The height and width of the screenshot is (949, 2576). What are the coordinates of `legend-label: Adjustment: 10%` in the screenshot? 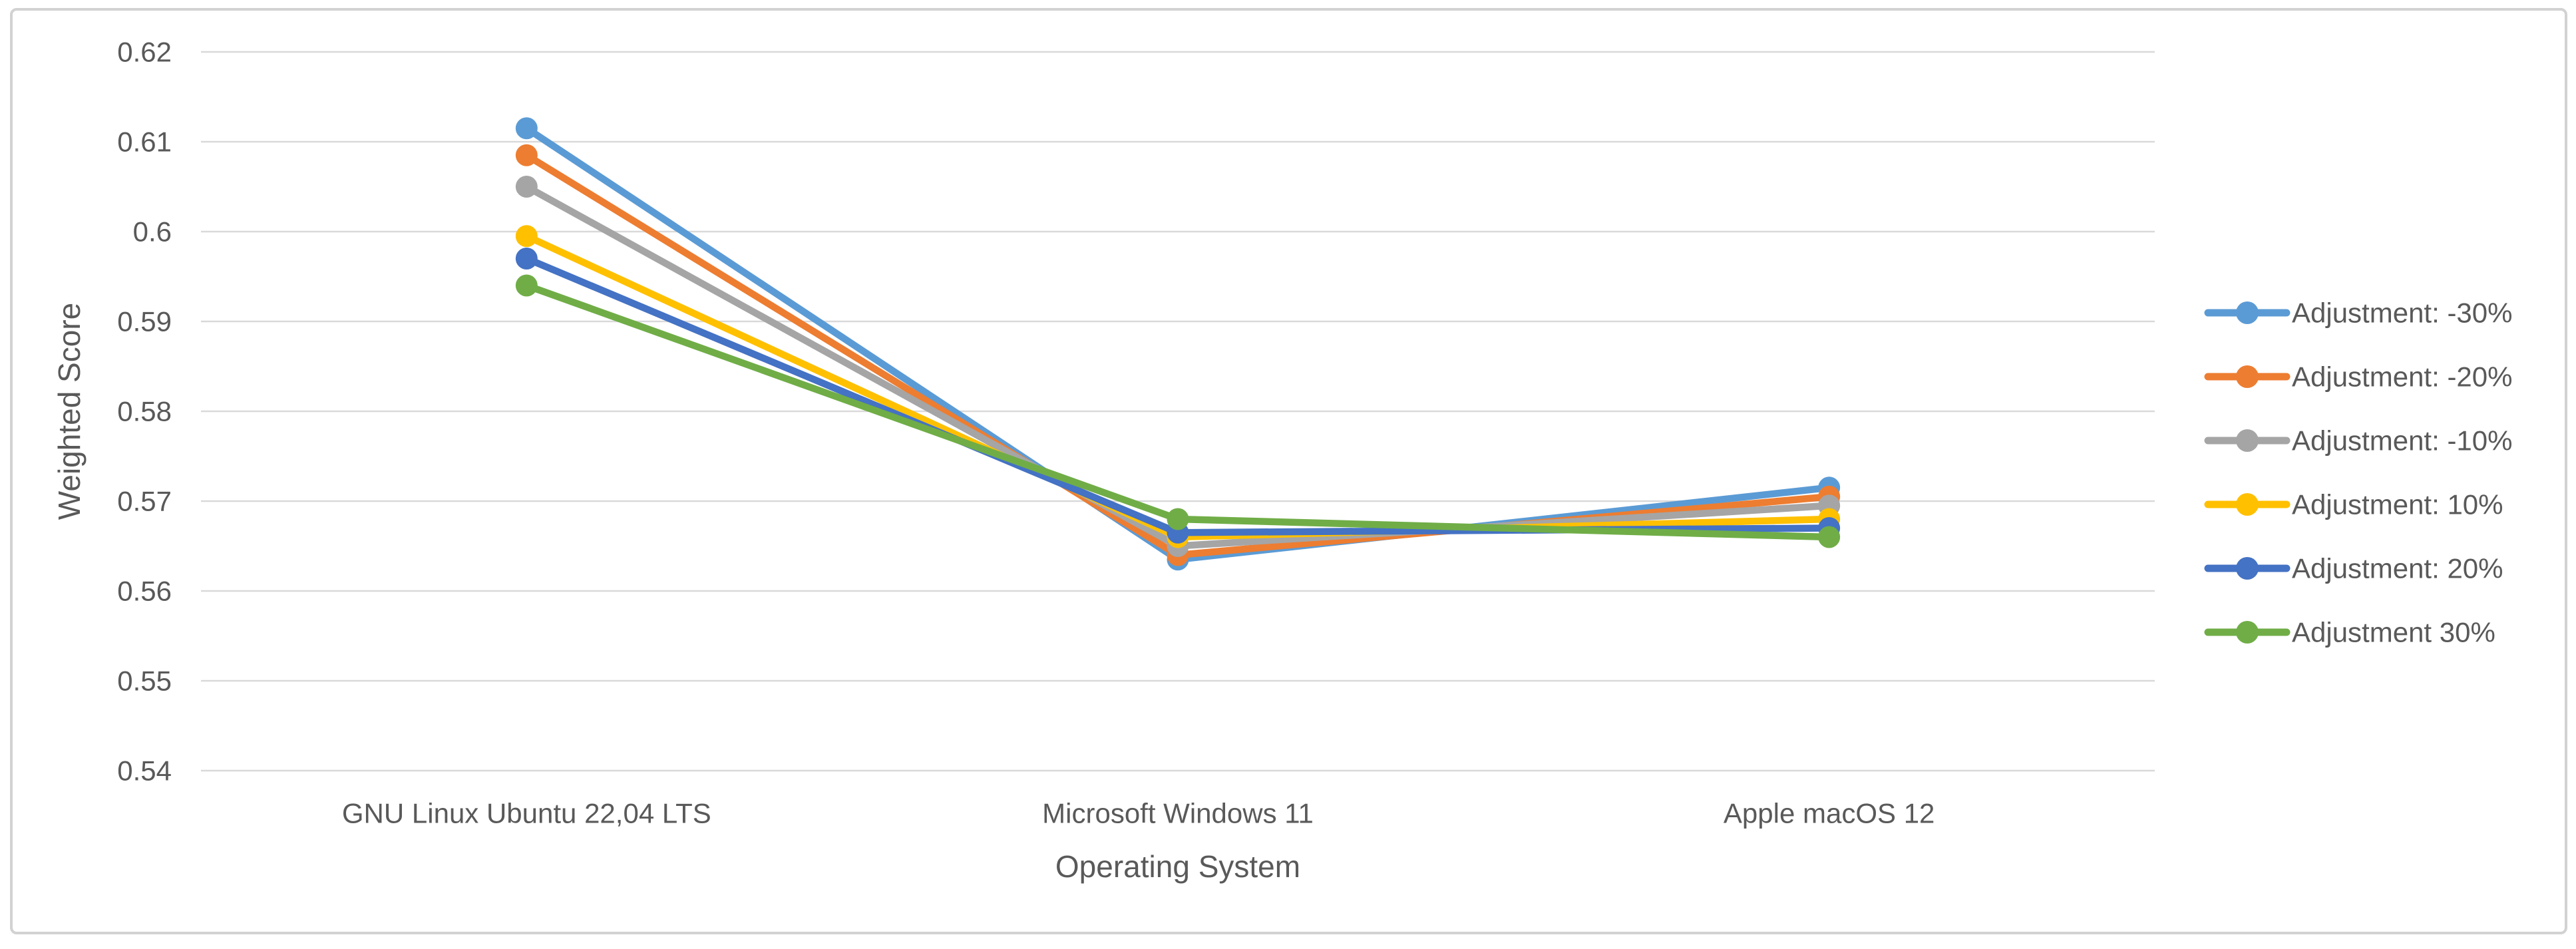 It's located at (2397, 505).